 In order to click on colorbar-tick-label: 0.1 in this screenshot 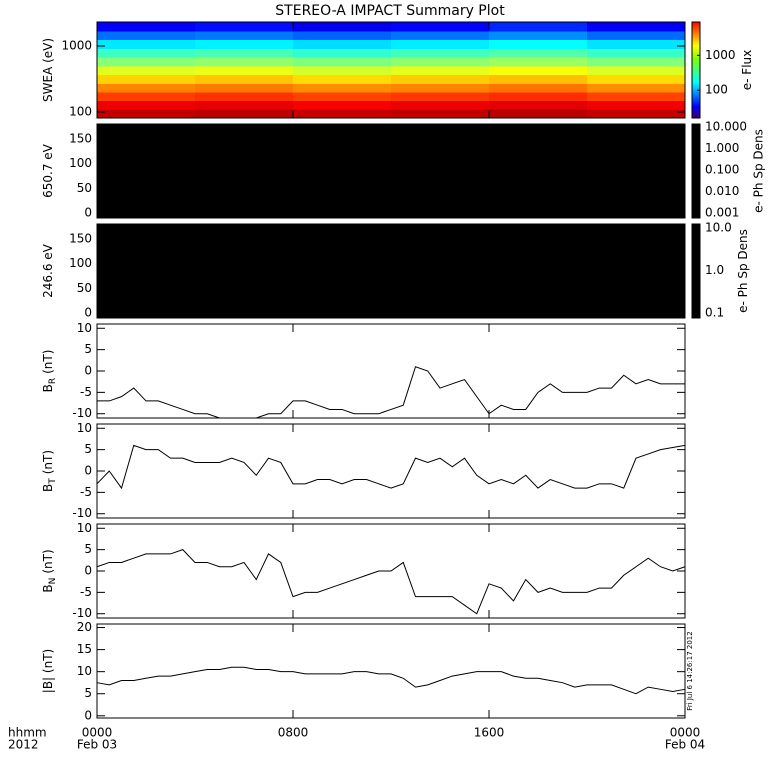, I will do `click(714, 312)`.